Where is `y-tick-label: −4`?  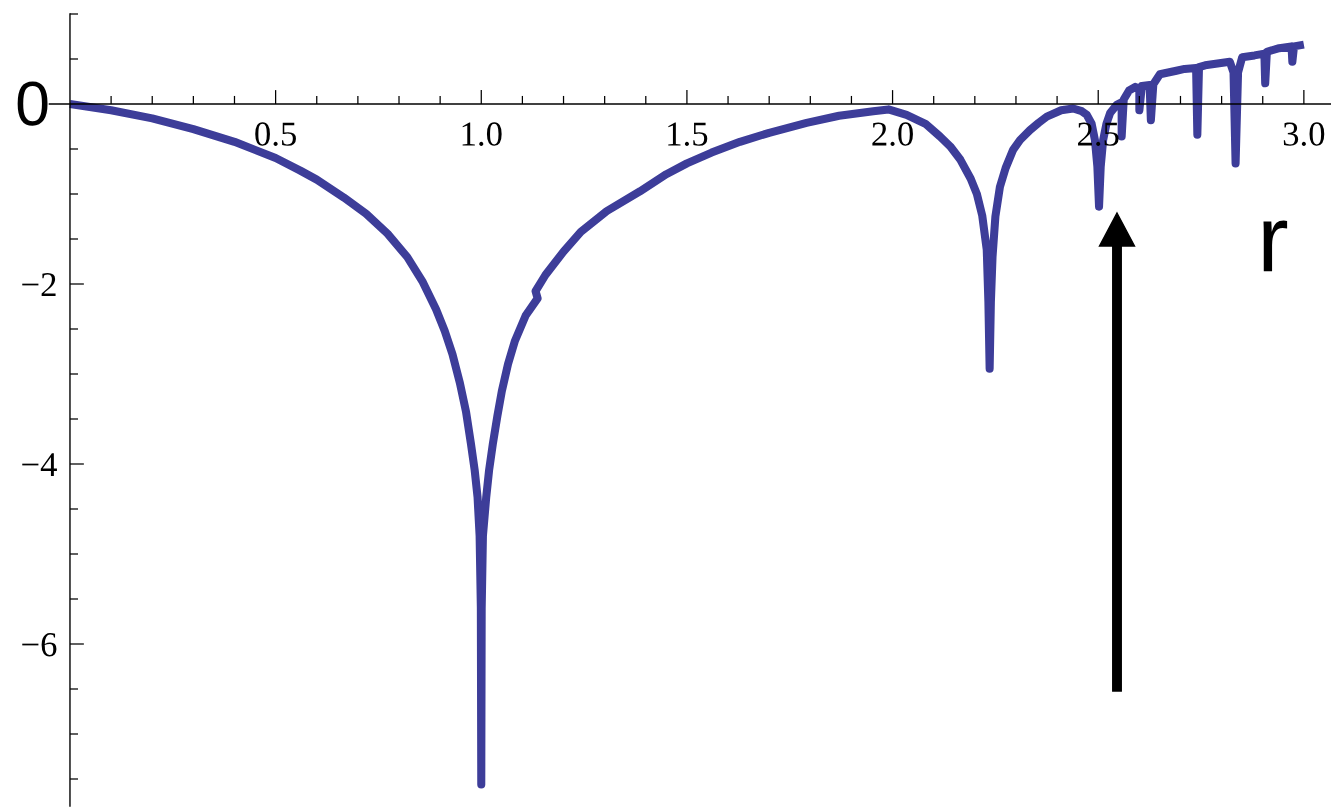
y-tick-label: −4 is located at coordinates (39, 465).